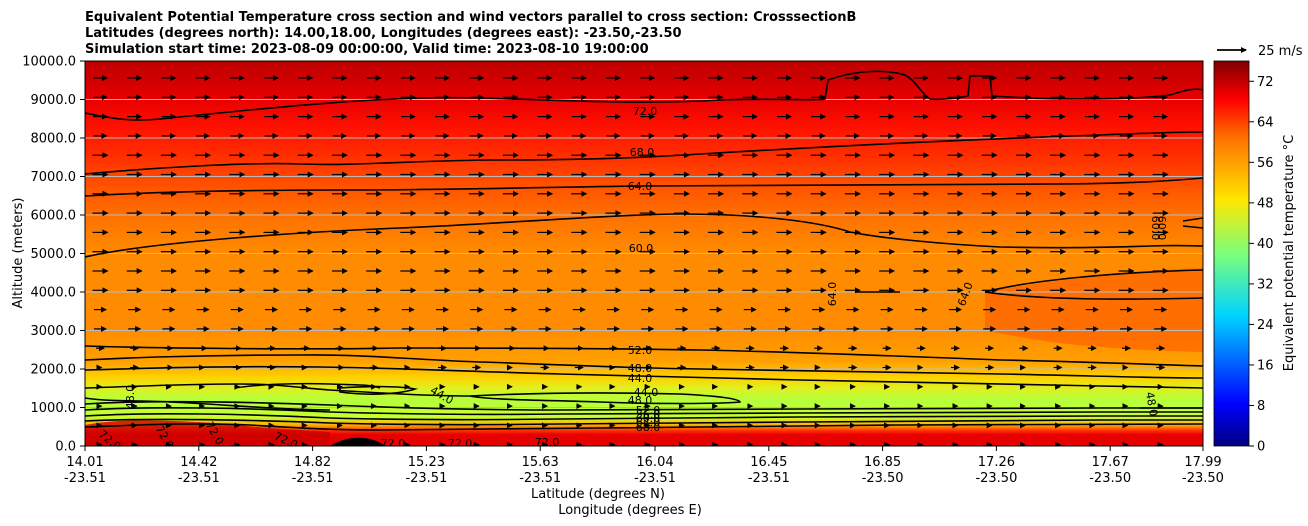 This screenshot has width=1308, height=526. Describe the element at coordinates (54, 331) in the screenshot. I see `y-tick-label: 3000.0` at that location.